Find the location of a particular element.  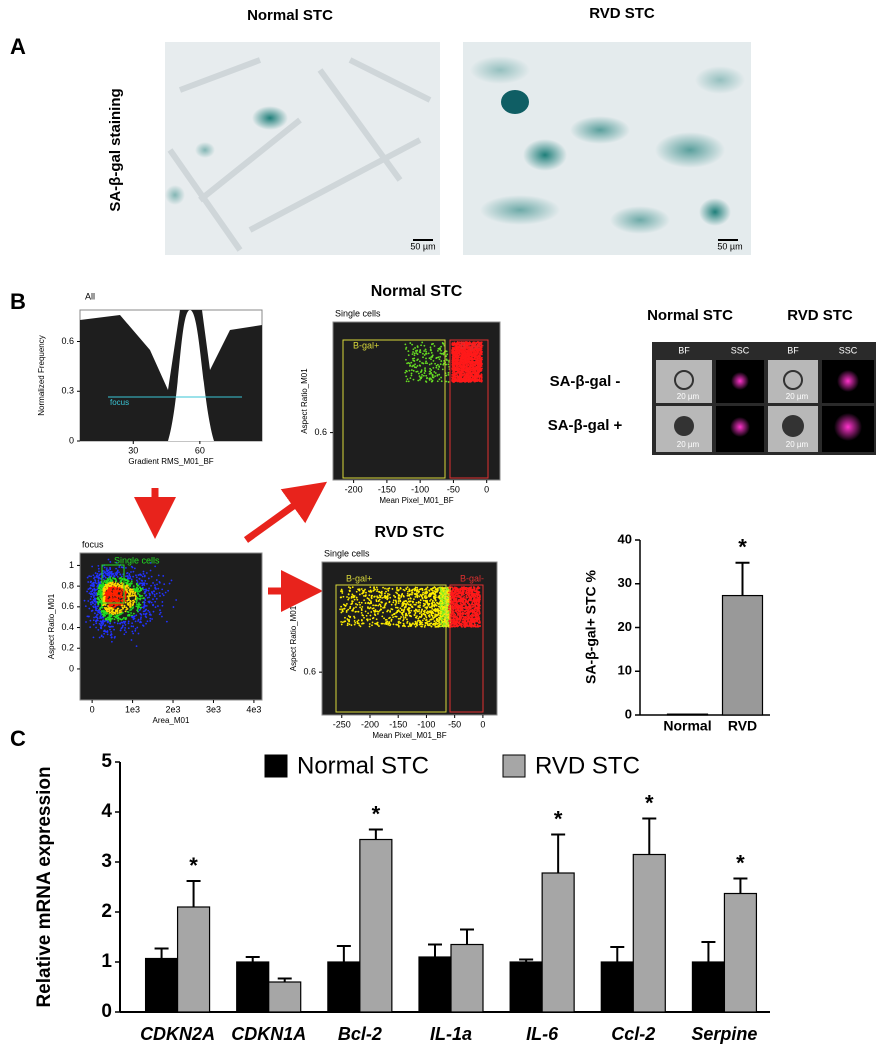

scale-bar-label: 50 µm is located at coordinates (422, 246).